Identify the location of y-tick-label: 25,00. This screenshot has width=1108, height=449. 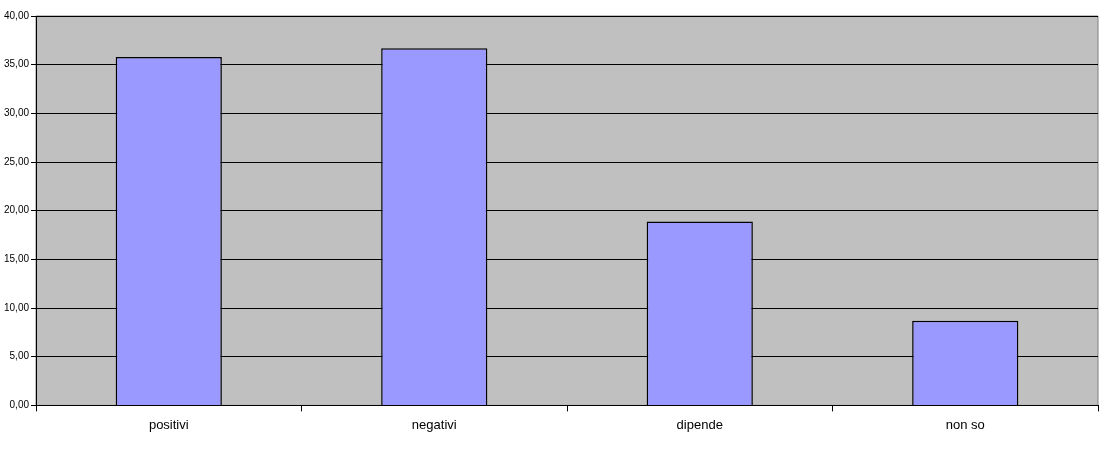
(16, 161).